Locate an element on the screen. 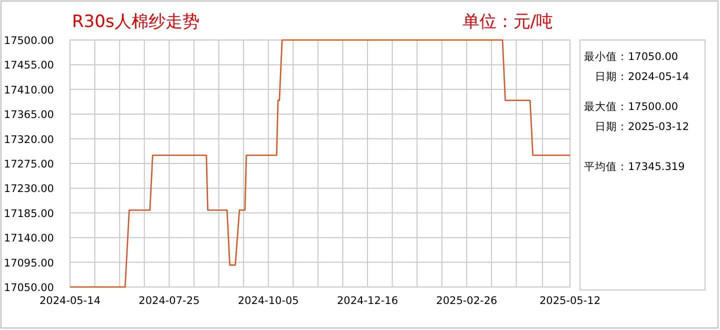 This screenshot has height=330, width=720. x-tick-label: 2024-07-25 is located at coordinates (169, 301).